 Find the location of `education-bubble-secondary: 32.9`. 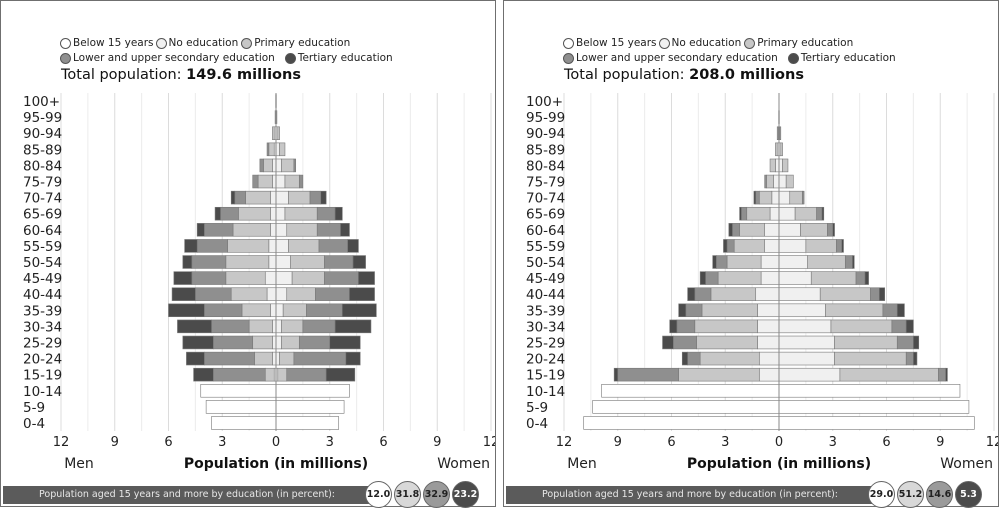

education-bubble-secondary: 32.9 is located at coordinates (436, 494).